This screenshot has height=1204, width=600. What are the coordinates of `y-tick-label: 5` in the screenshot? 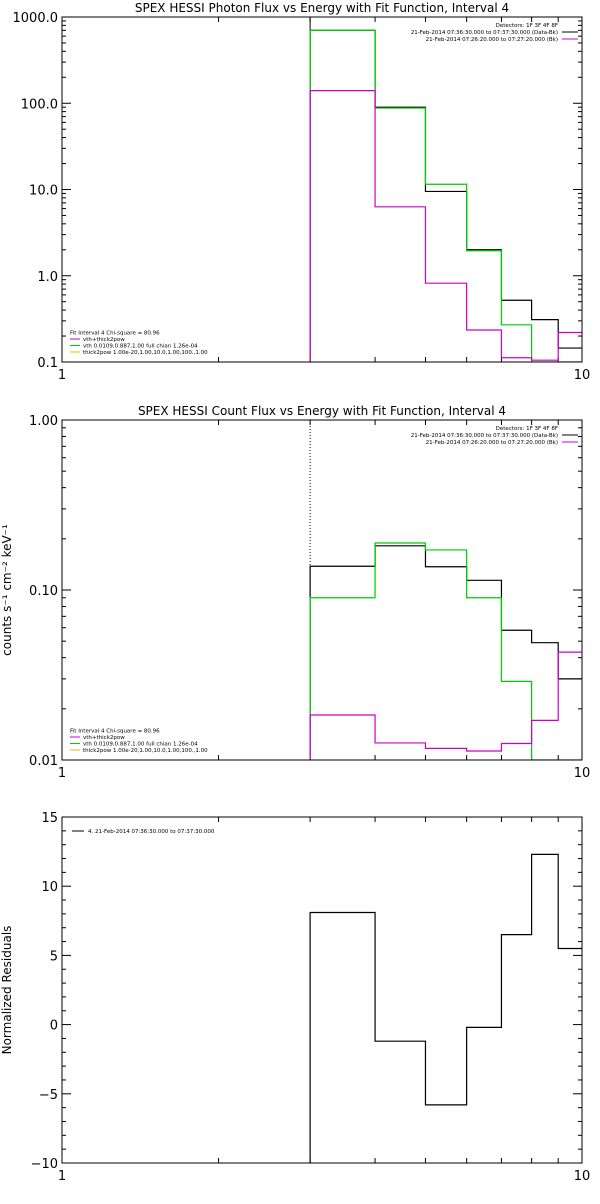 It's located at (54, 956).